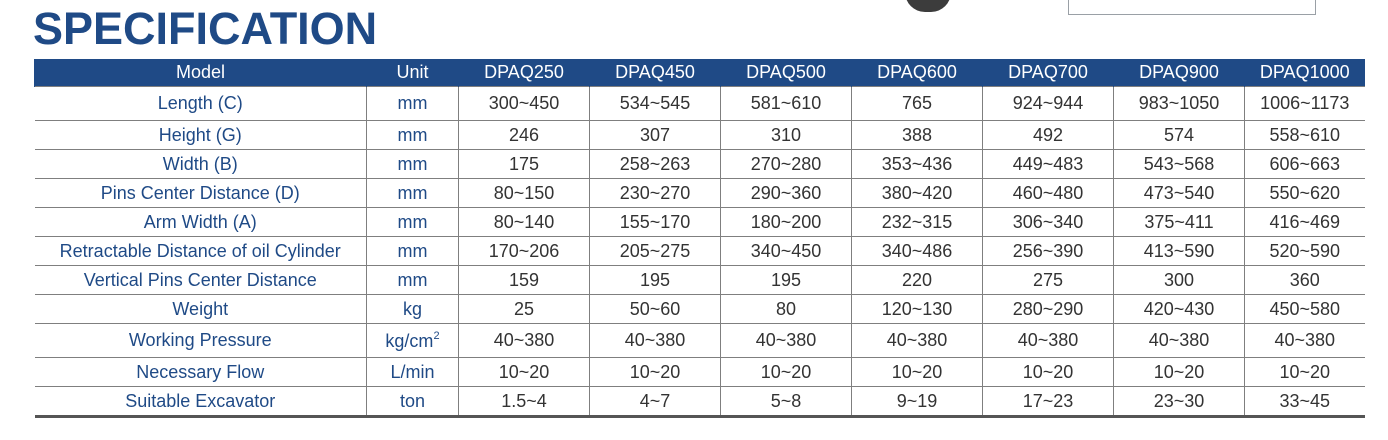 The height and width of the screenshot is (440, 1388). What do you see at coordinates (1048, 103) in the screenshot?
I see `table-cell: 924~944` at bounding box center [1048, 103].